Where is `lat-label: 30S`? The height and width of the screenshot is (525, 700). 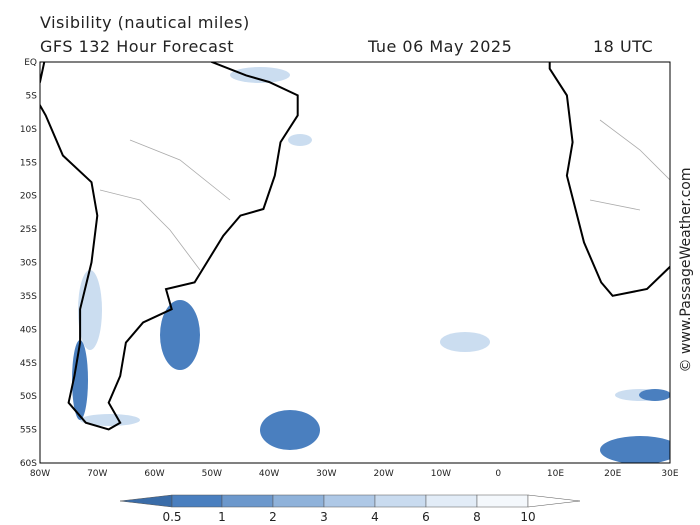
lat-label: 30S is located at coordinates (28, 264).